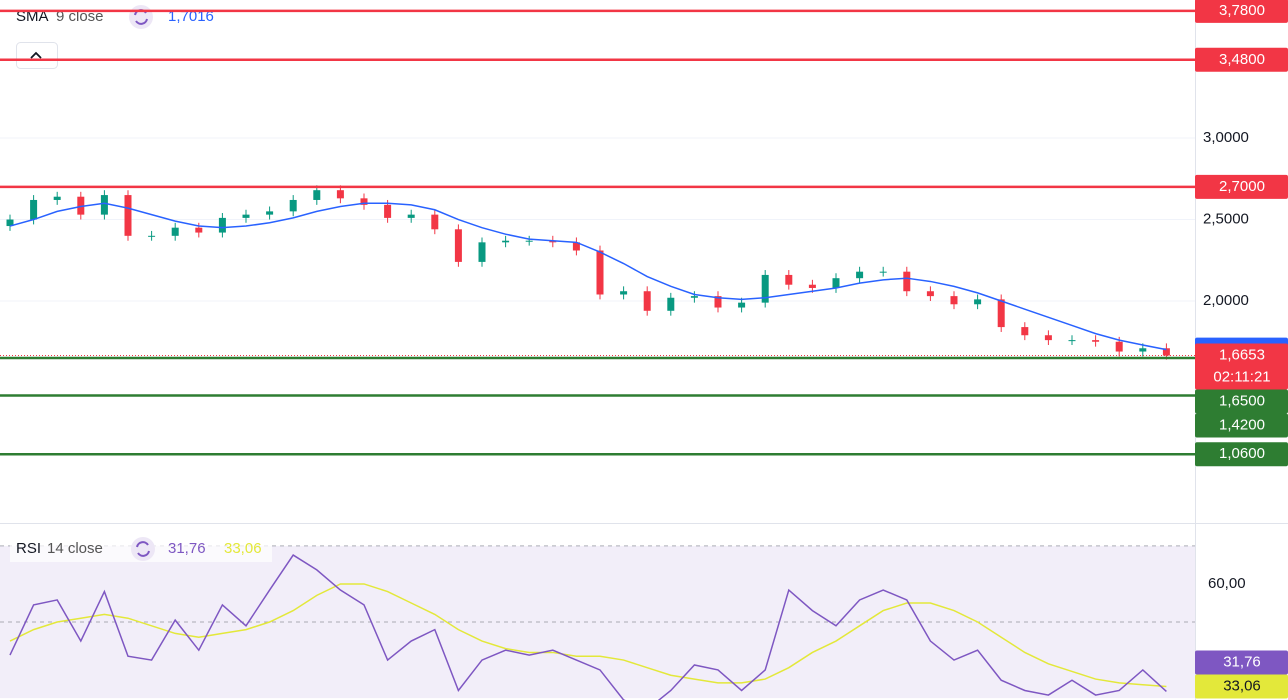  Describe the element at coordinates (1226, 218) in the screenshot. I see `y-tick-label: 2,5000` at that location.